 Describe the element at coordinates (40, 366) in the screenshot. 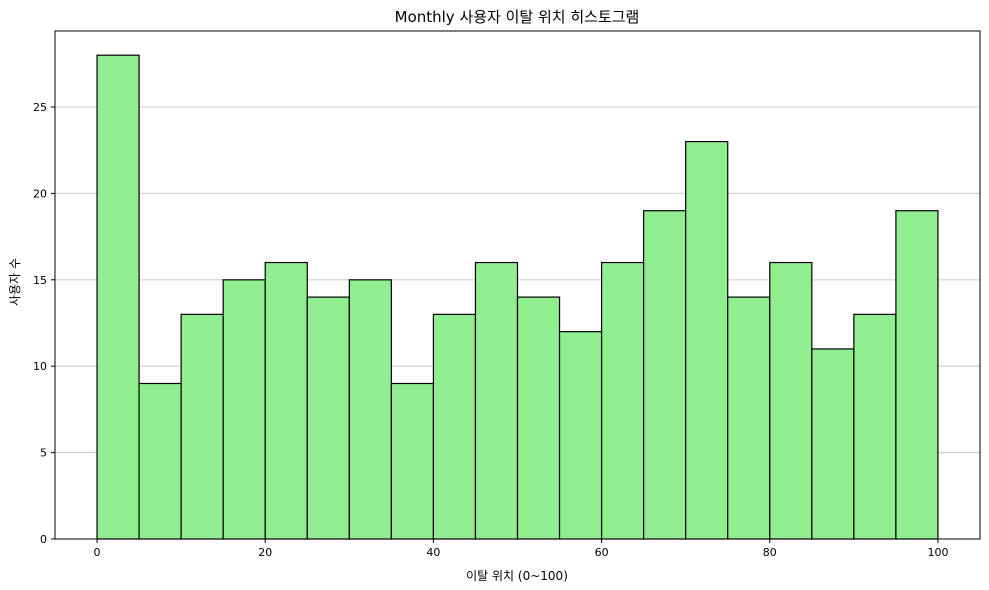

I see `y-tick-label: 10` at that location.